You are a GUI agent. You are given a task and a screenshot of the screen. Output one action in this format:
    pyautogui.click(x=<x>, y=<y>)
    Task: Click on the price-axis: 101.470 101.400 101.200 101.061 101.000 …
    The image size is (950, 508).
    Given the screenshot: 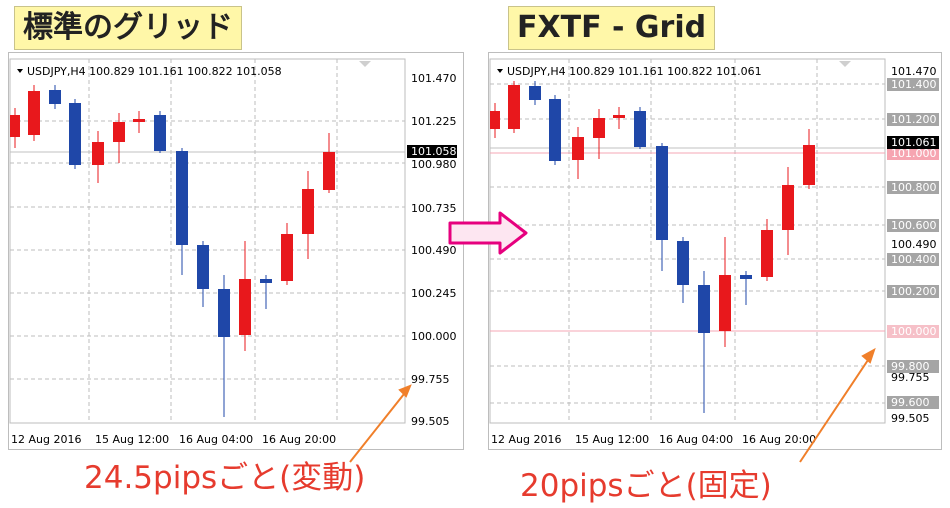 What is the action you would take?
    pyautogui.click(x=914, y=245)
    